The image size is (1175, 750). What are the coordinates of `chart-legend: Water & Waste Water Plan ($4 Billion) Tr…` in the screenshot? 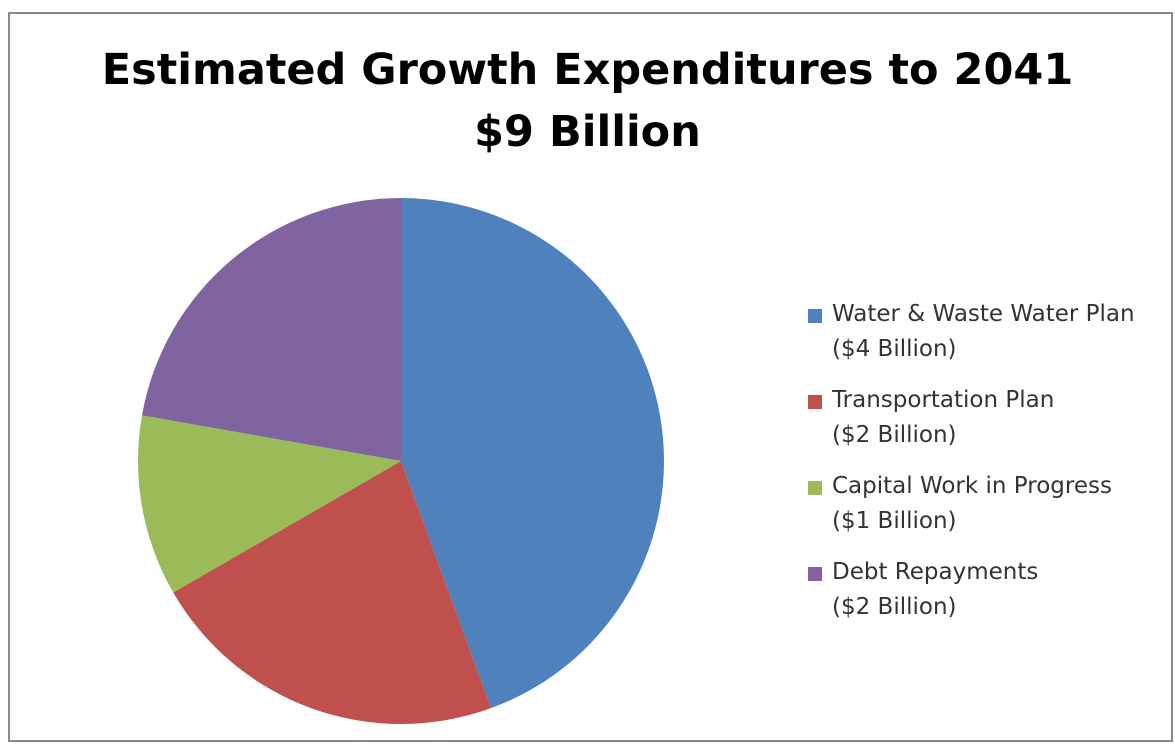 It's located at (988, 469).